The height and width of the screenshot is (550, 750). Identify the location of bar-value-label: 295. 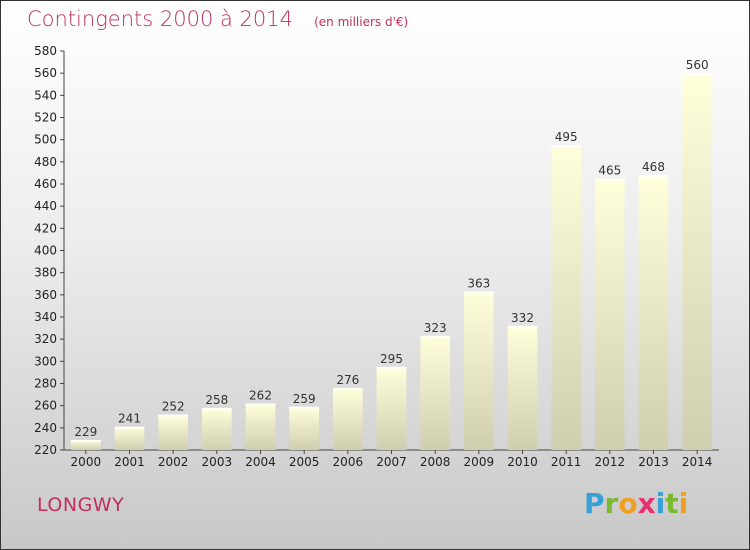
(391, 359).